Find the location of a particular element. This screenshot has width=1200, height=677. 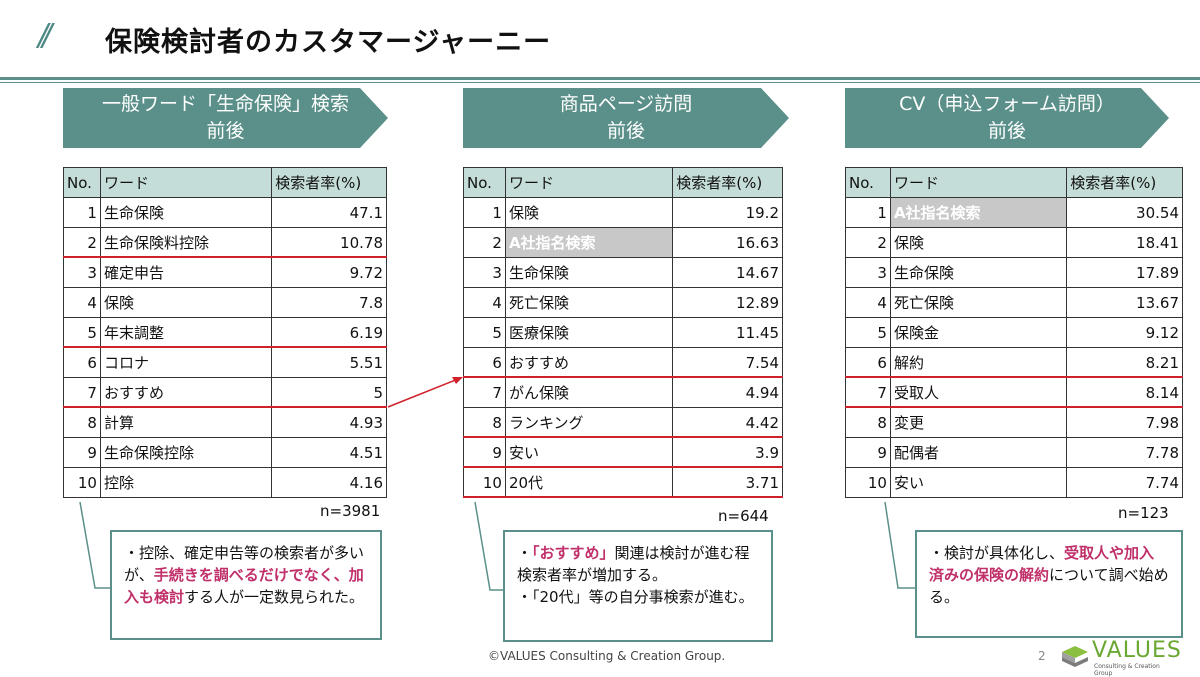

table-row: 2 生命保険料控除 10.78 is located at coordinates (225, 242).